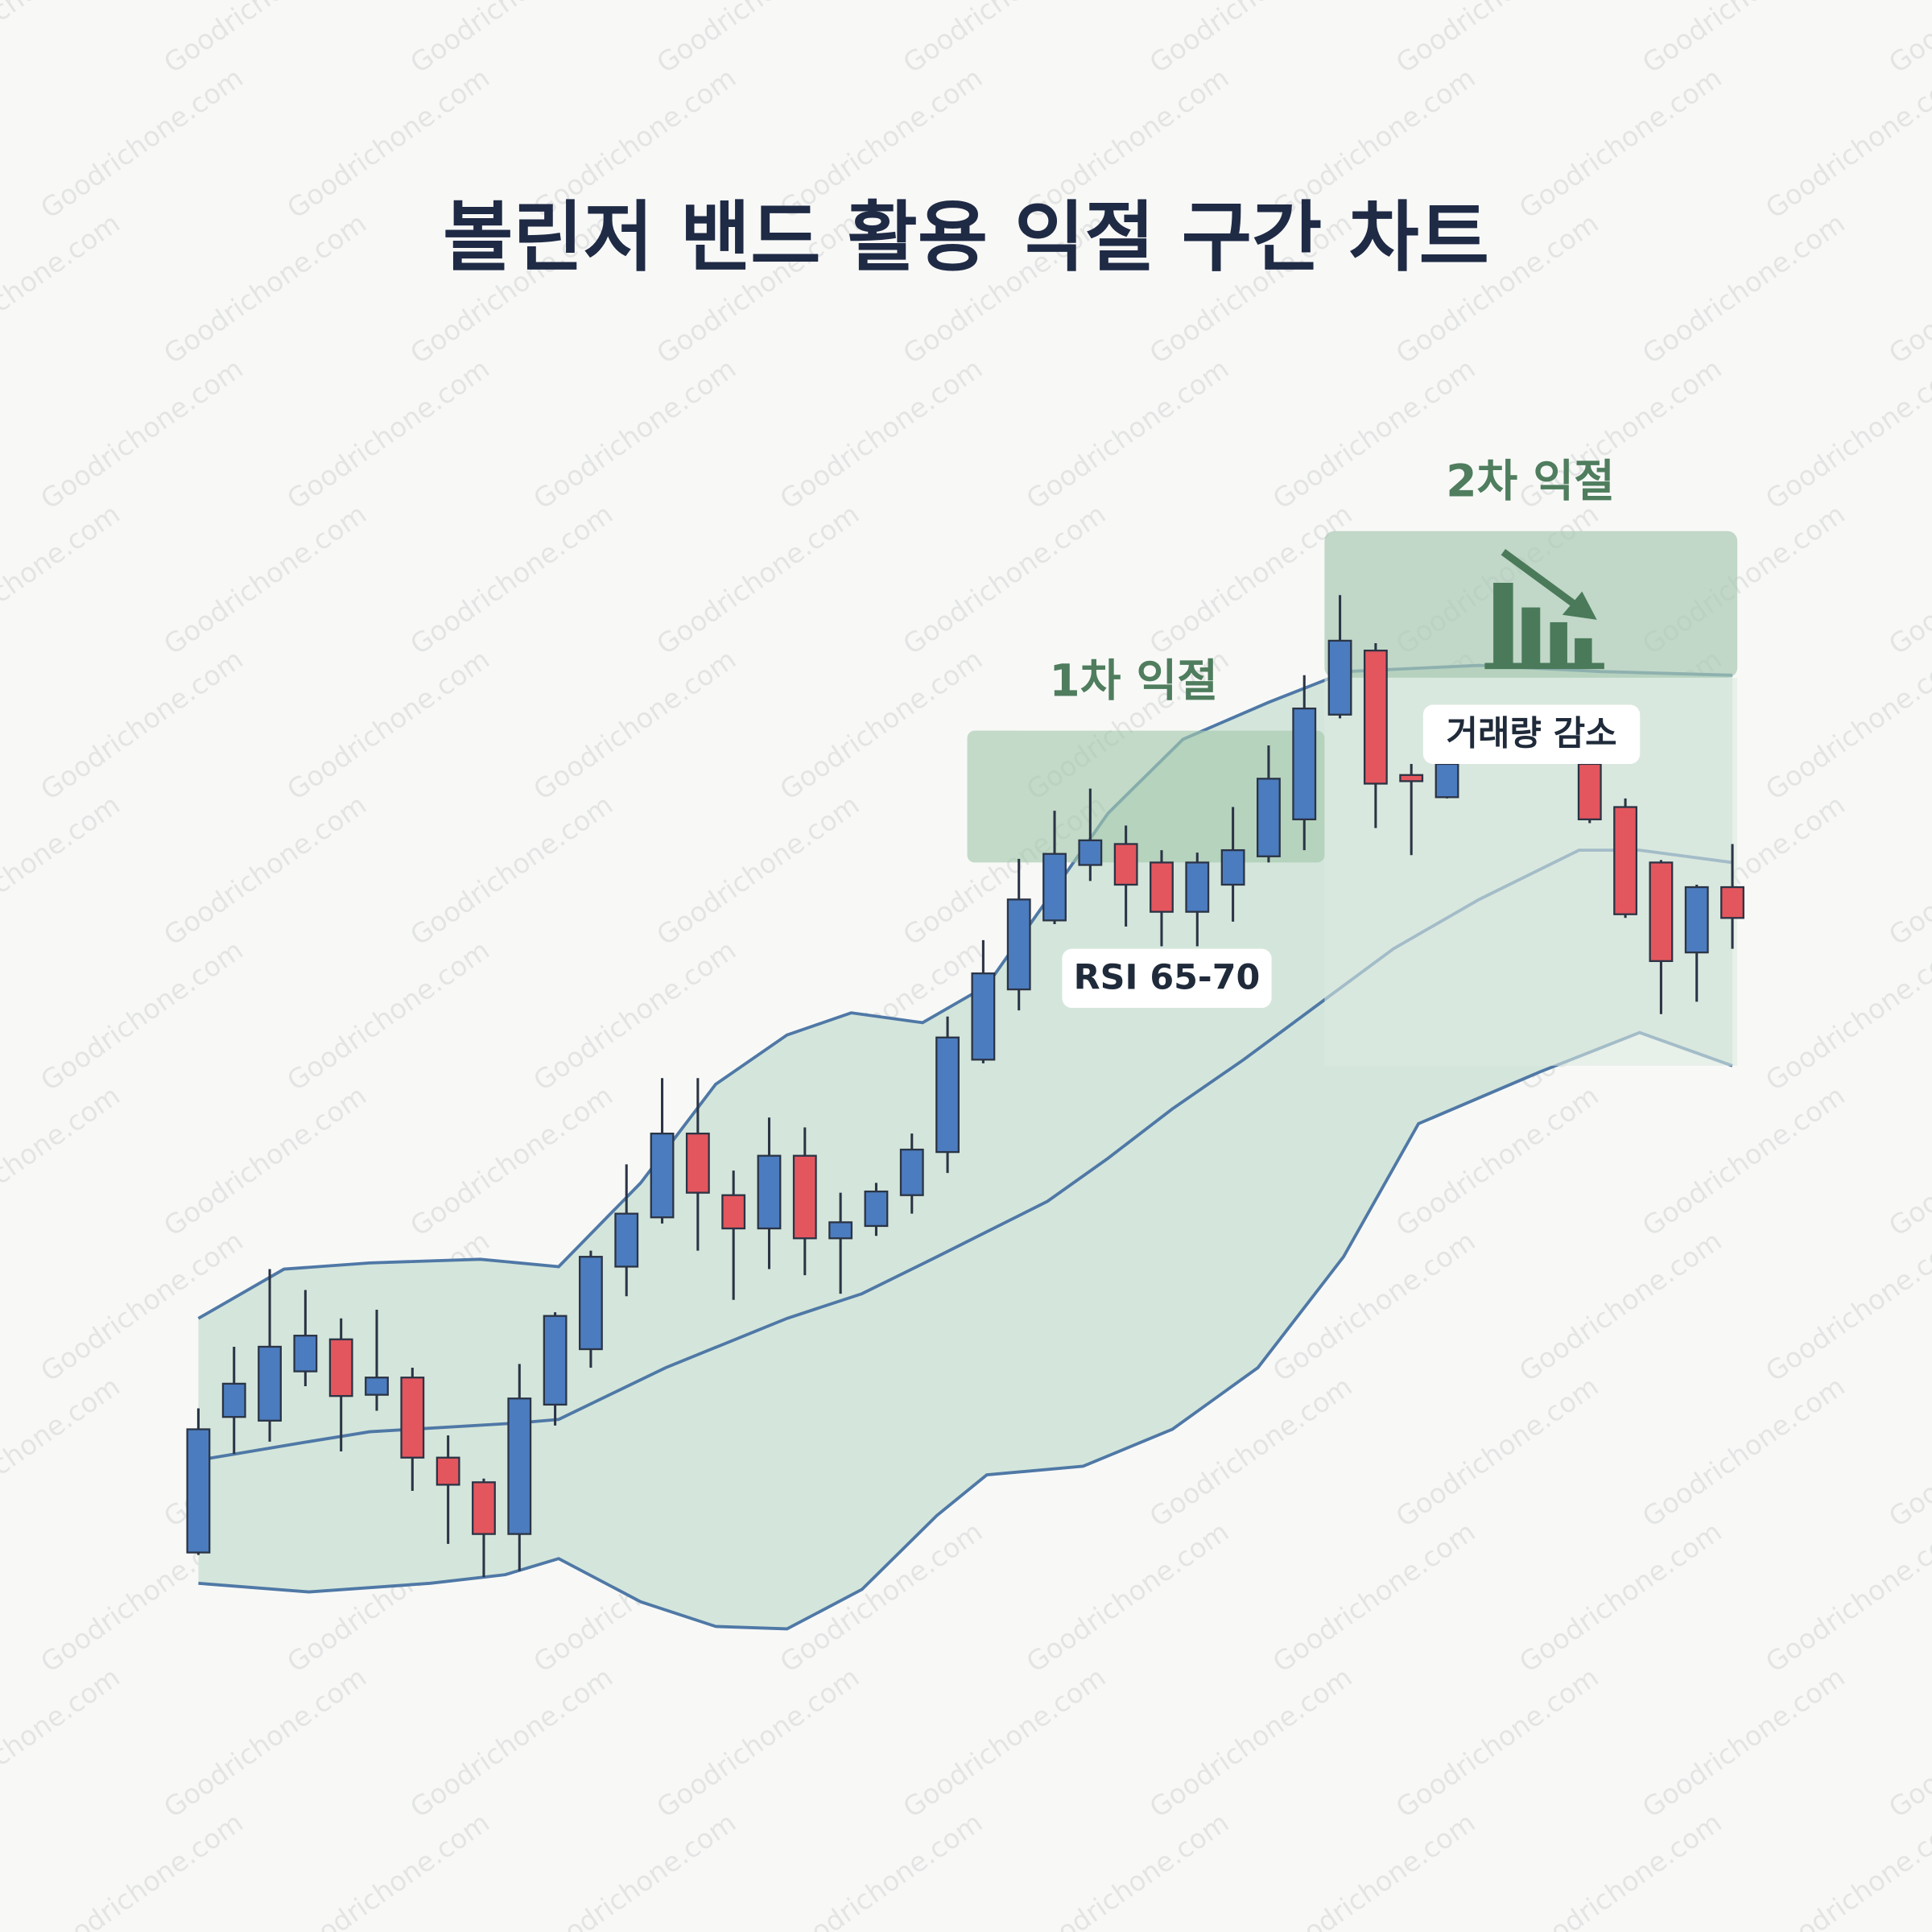 The height and width of the screenshot is (1932, 1932). What do you see at coordinates (1540, 579) in the screenshot?
I see `icon-arrow` at bounding box center [1540, 579].